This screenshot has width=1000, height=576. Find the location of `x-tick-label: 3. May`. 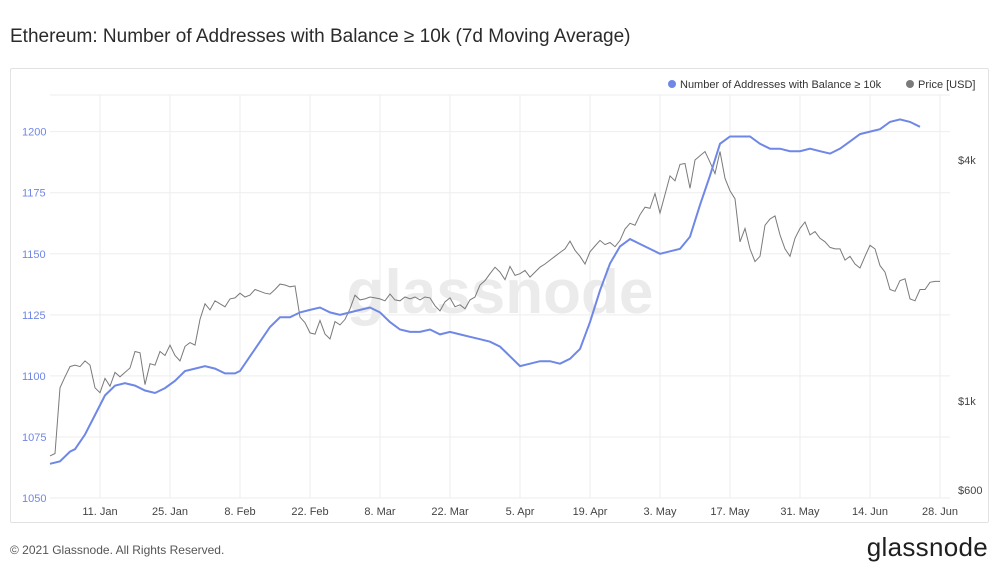

x-tick-label: 3. May is located at coordinates (660, 512).